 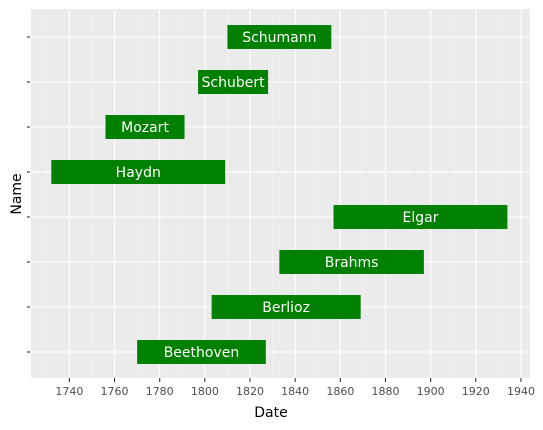 I want to click on x-axis-title: Date, so click(x=270, y=413).